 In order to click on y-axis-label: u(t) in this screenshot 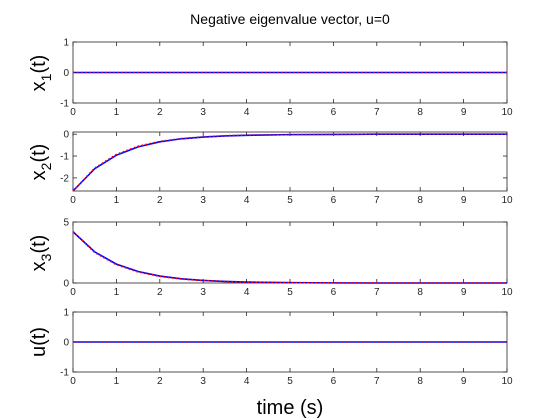, I will do `click(39, 342)`.